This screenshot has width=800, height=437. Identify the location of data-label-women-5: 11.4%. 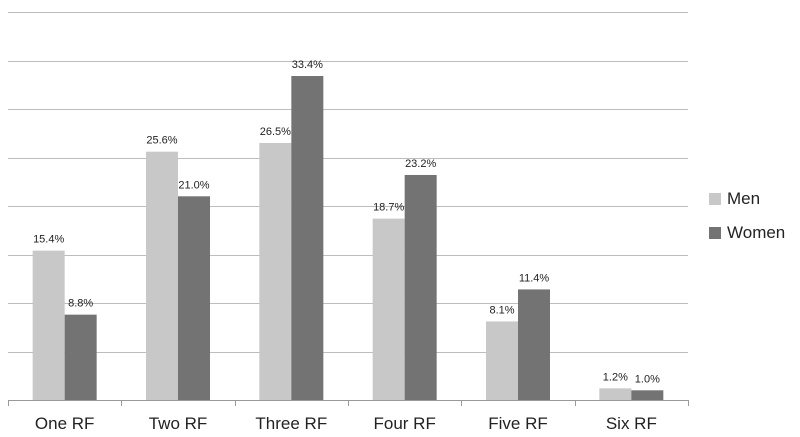
(534, 278).